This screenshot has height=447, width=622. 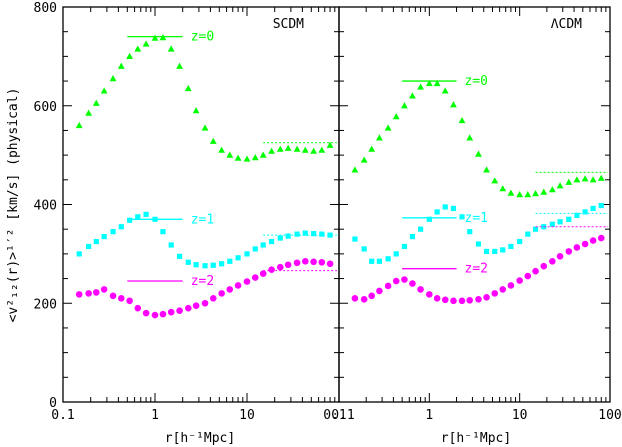 I want to click on x-tick-label: 100, so click(x=609, y=415).